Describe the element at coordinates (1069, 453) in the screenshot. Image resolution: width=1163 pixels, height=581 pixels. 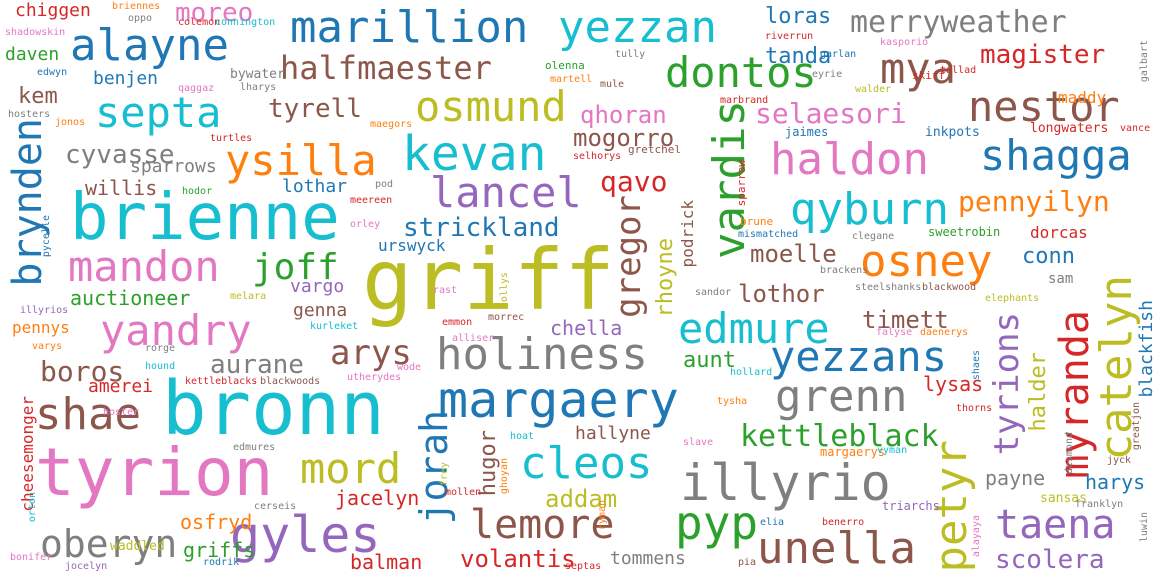
I see `word-desmond: desmond` at that location.